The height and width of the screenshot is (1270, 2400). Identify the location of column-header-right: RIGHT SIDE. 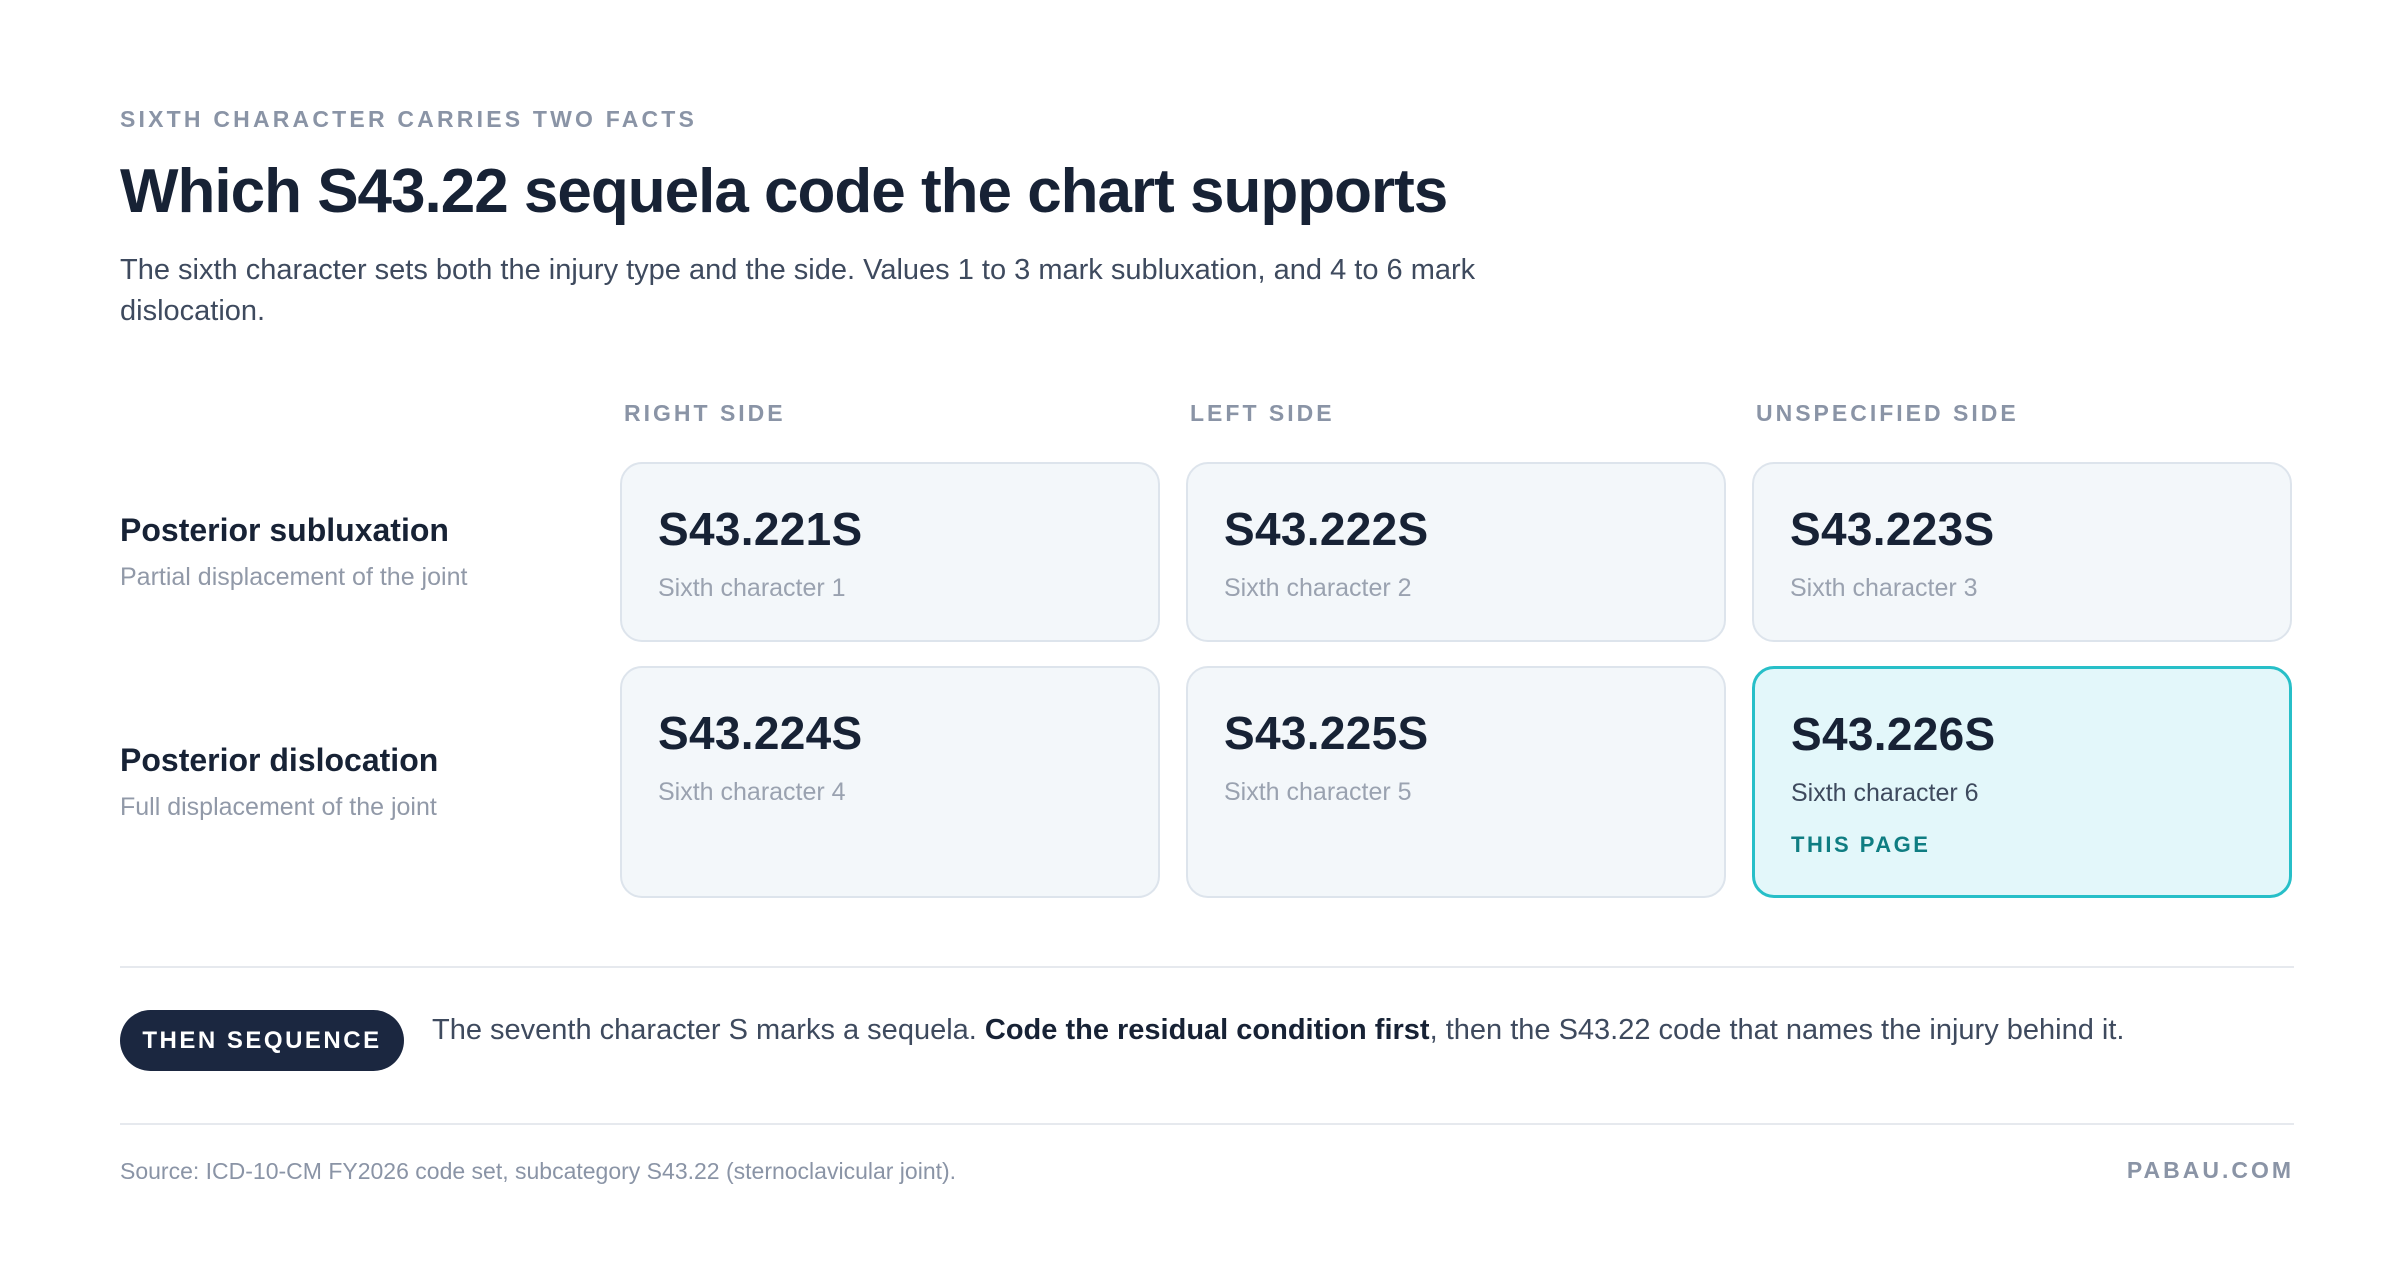
(705, 413).